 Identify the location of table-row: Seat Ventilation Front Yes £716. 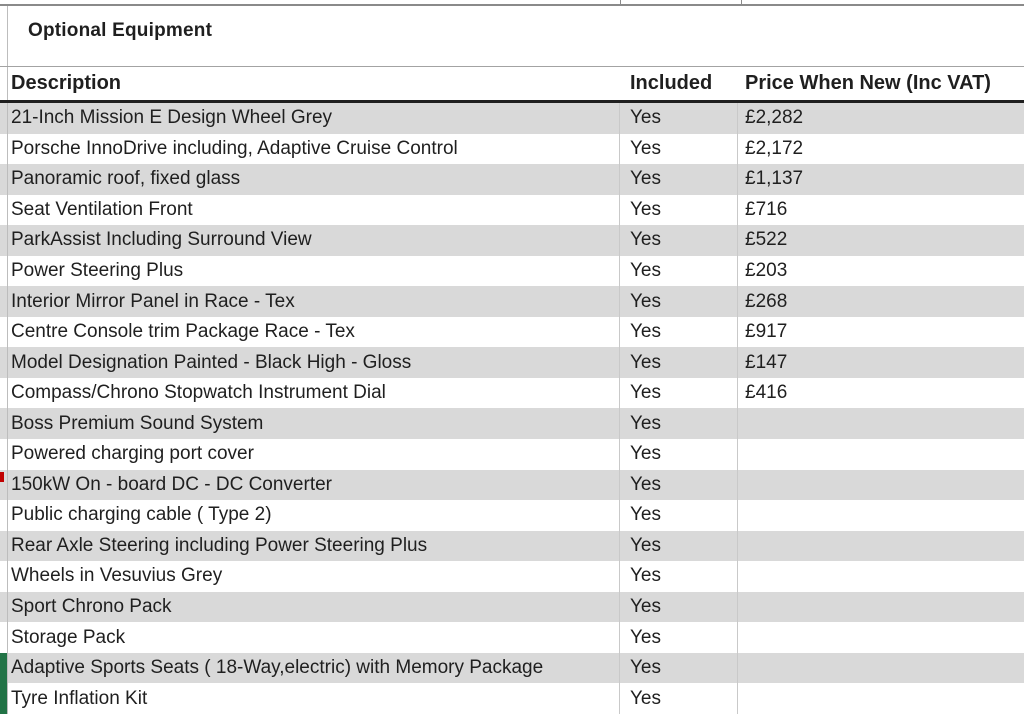
(512, 210).